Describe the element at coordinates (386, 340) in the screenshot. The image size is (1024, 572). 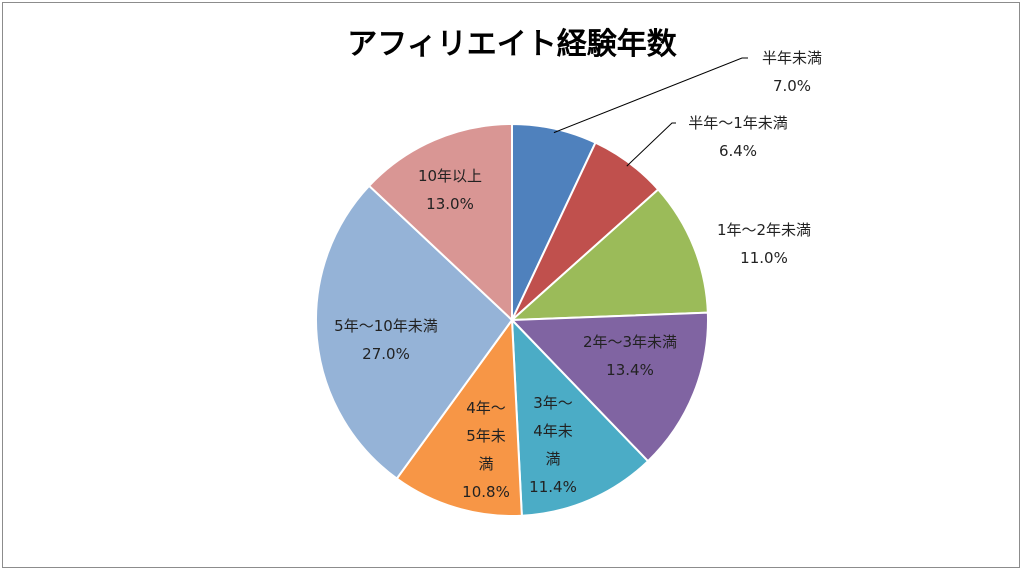
I see `slice-label-7: 5年〜10年未満 27.0%` at that location.